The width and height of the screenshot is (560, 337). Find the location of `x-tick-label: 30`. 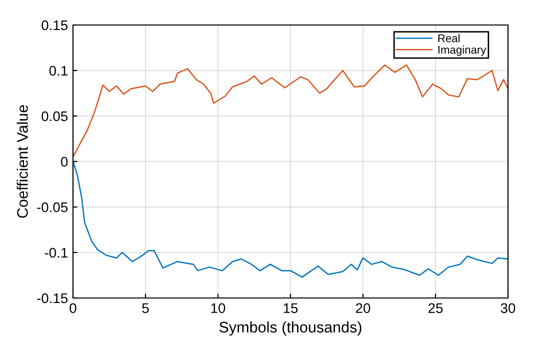

x-tick-label: 30 is located at coordinates (508, 308).